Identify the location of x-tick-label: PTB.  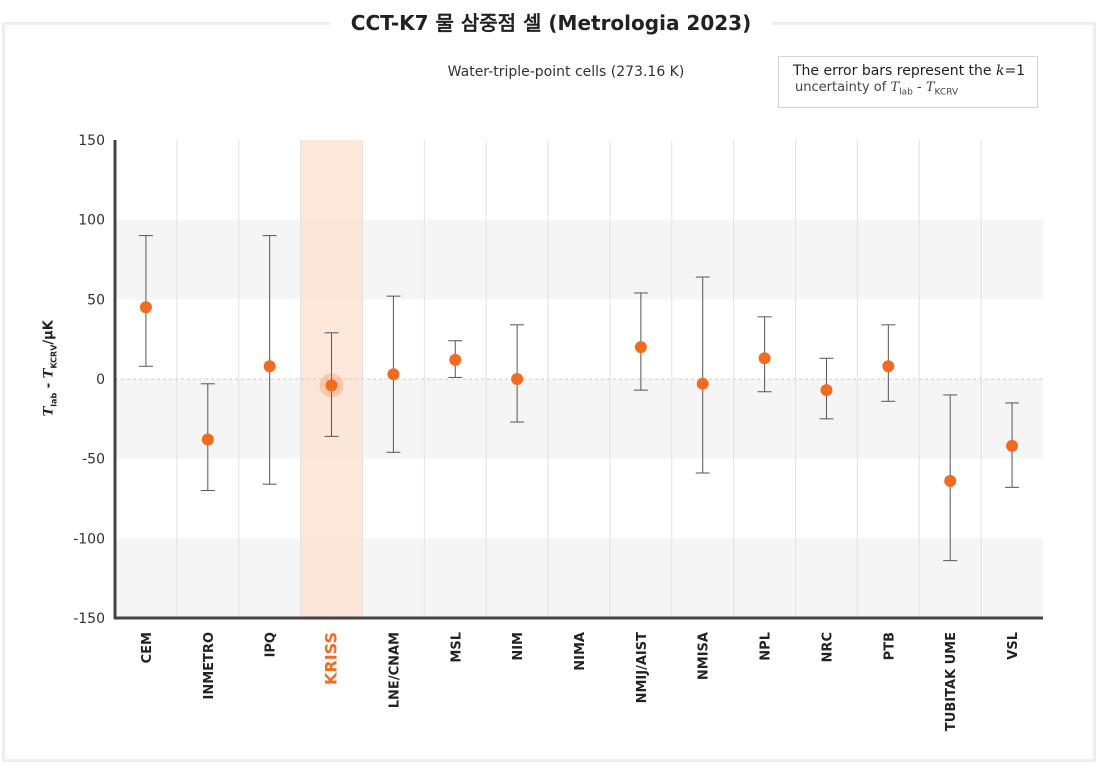
(889, 646).